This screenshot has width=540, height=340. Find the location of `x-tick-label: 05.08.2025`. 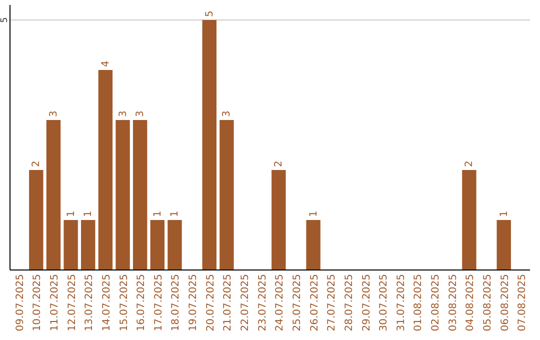

x-tick-label: 05.08.2025 is located at coordinates (488, 303).